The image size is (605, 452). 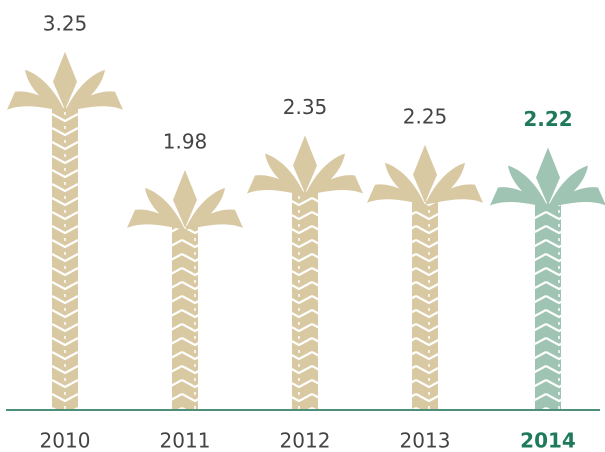 What do you see at coordinates (425, 440) in the screenshot?
I see `x-tick-label: 2013` at bounding box center [425, 440].